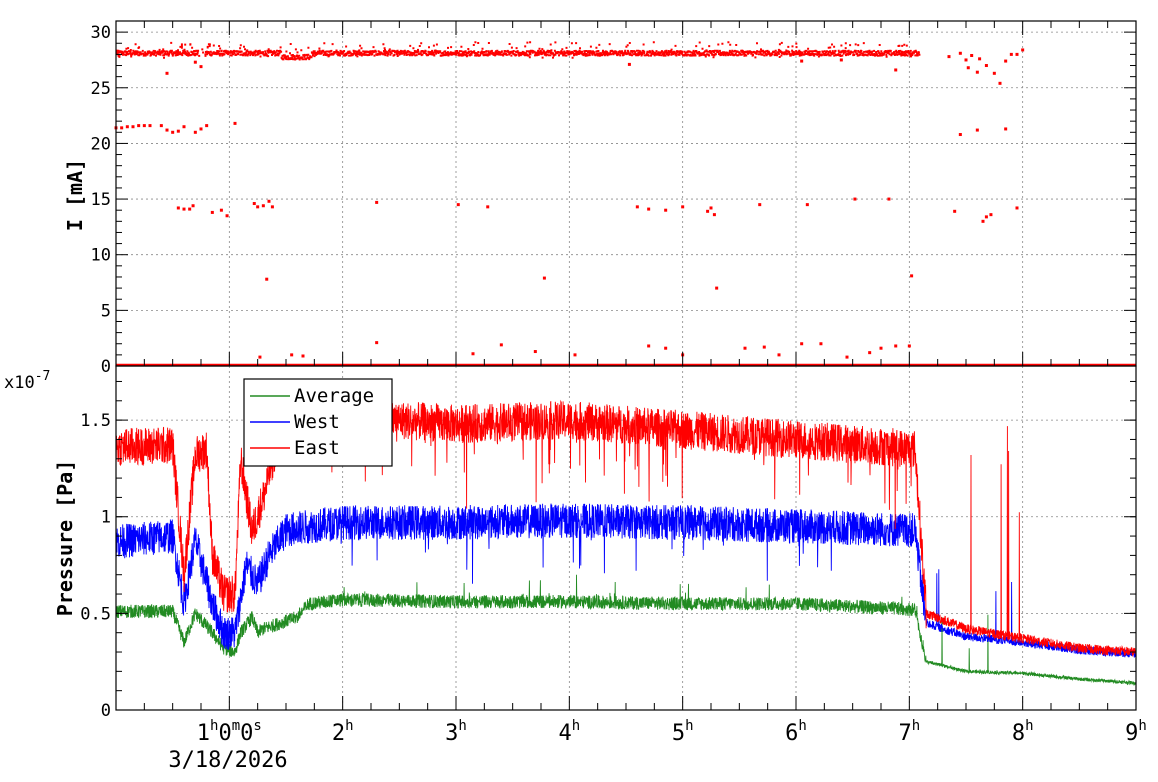 The image size is (1158, 782). Describe the element at coordinates (318, 422) in the screenshot. I see `legend: Average West East` at that location.